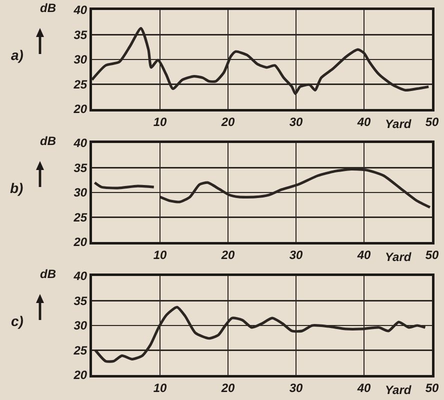 The height and width of the screenshot is (400, 444). I want to click on text: a), so click(17, 55).